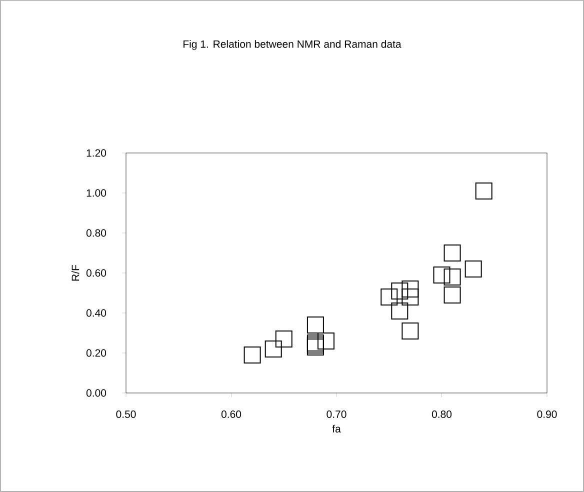 The width and height of the screenshot is (584, 492). Describe the element at coordinates (96, 353) in the screenshot. I see `y-tick-label: 0.20` at that location.